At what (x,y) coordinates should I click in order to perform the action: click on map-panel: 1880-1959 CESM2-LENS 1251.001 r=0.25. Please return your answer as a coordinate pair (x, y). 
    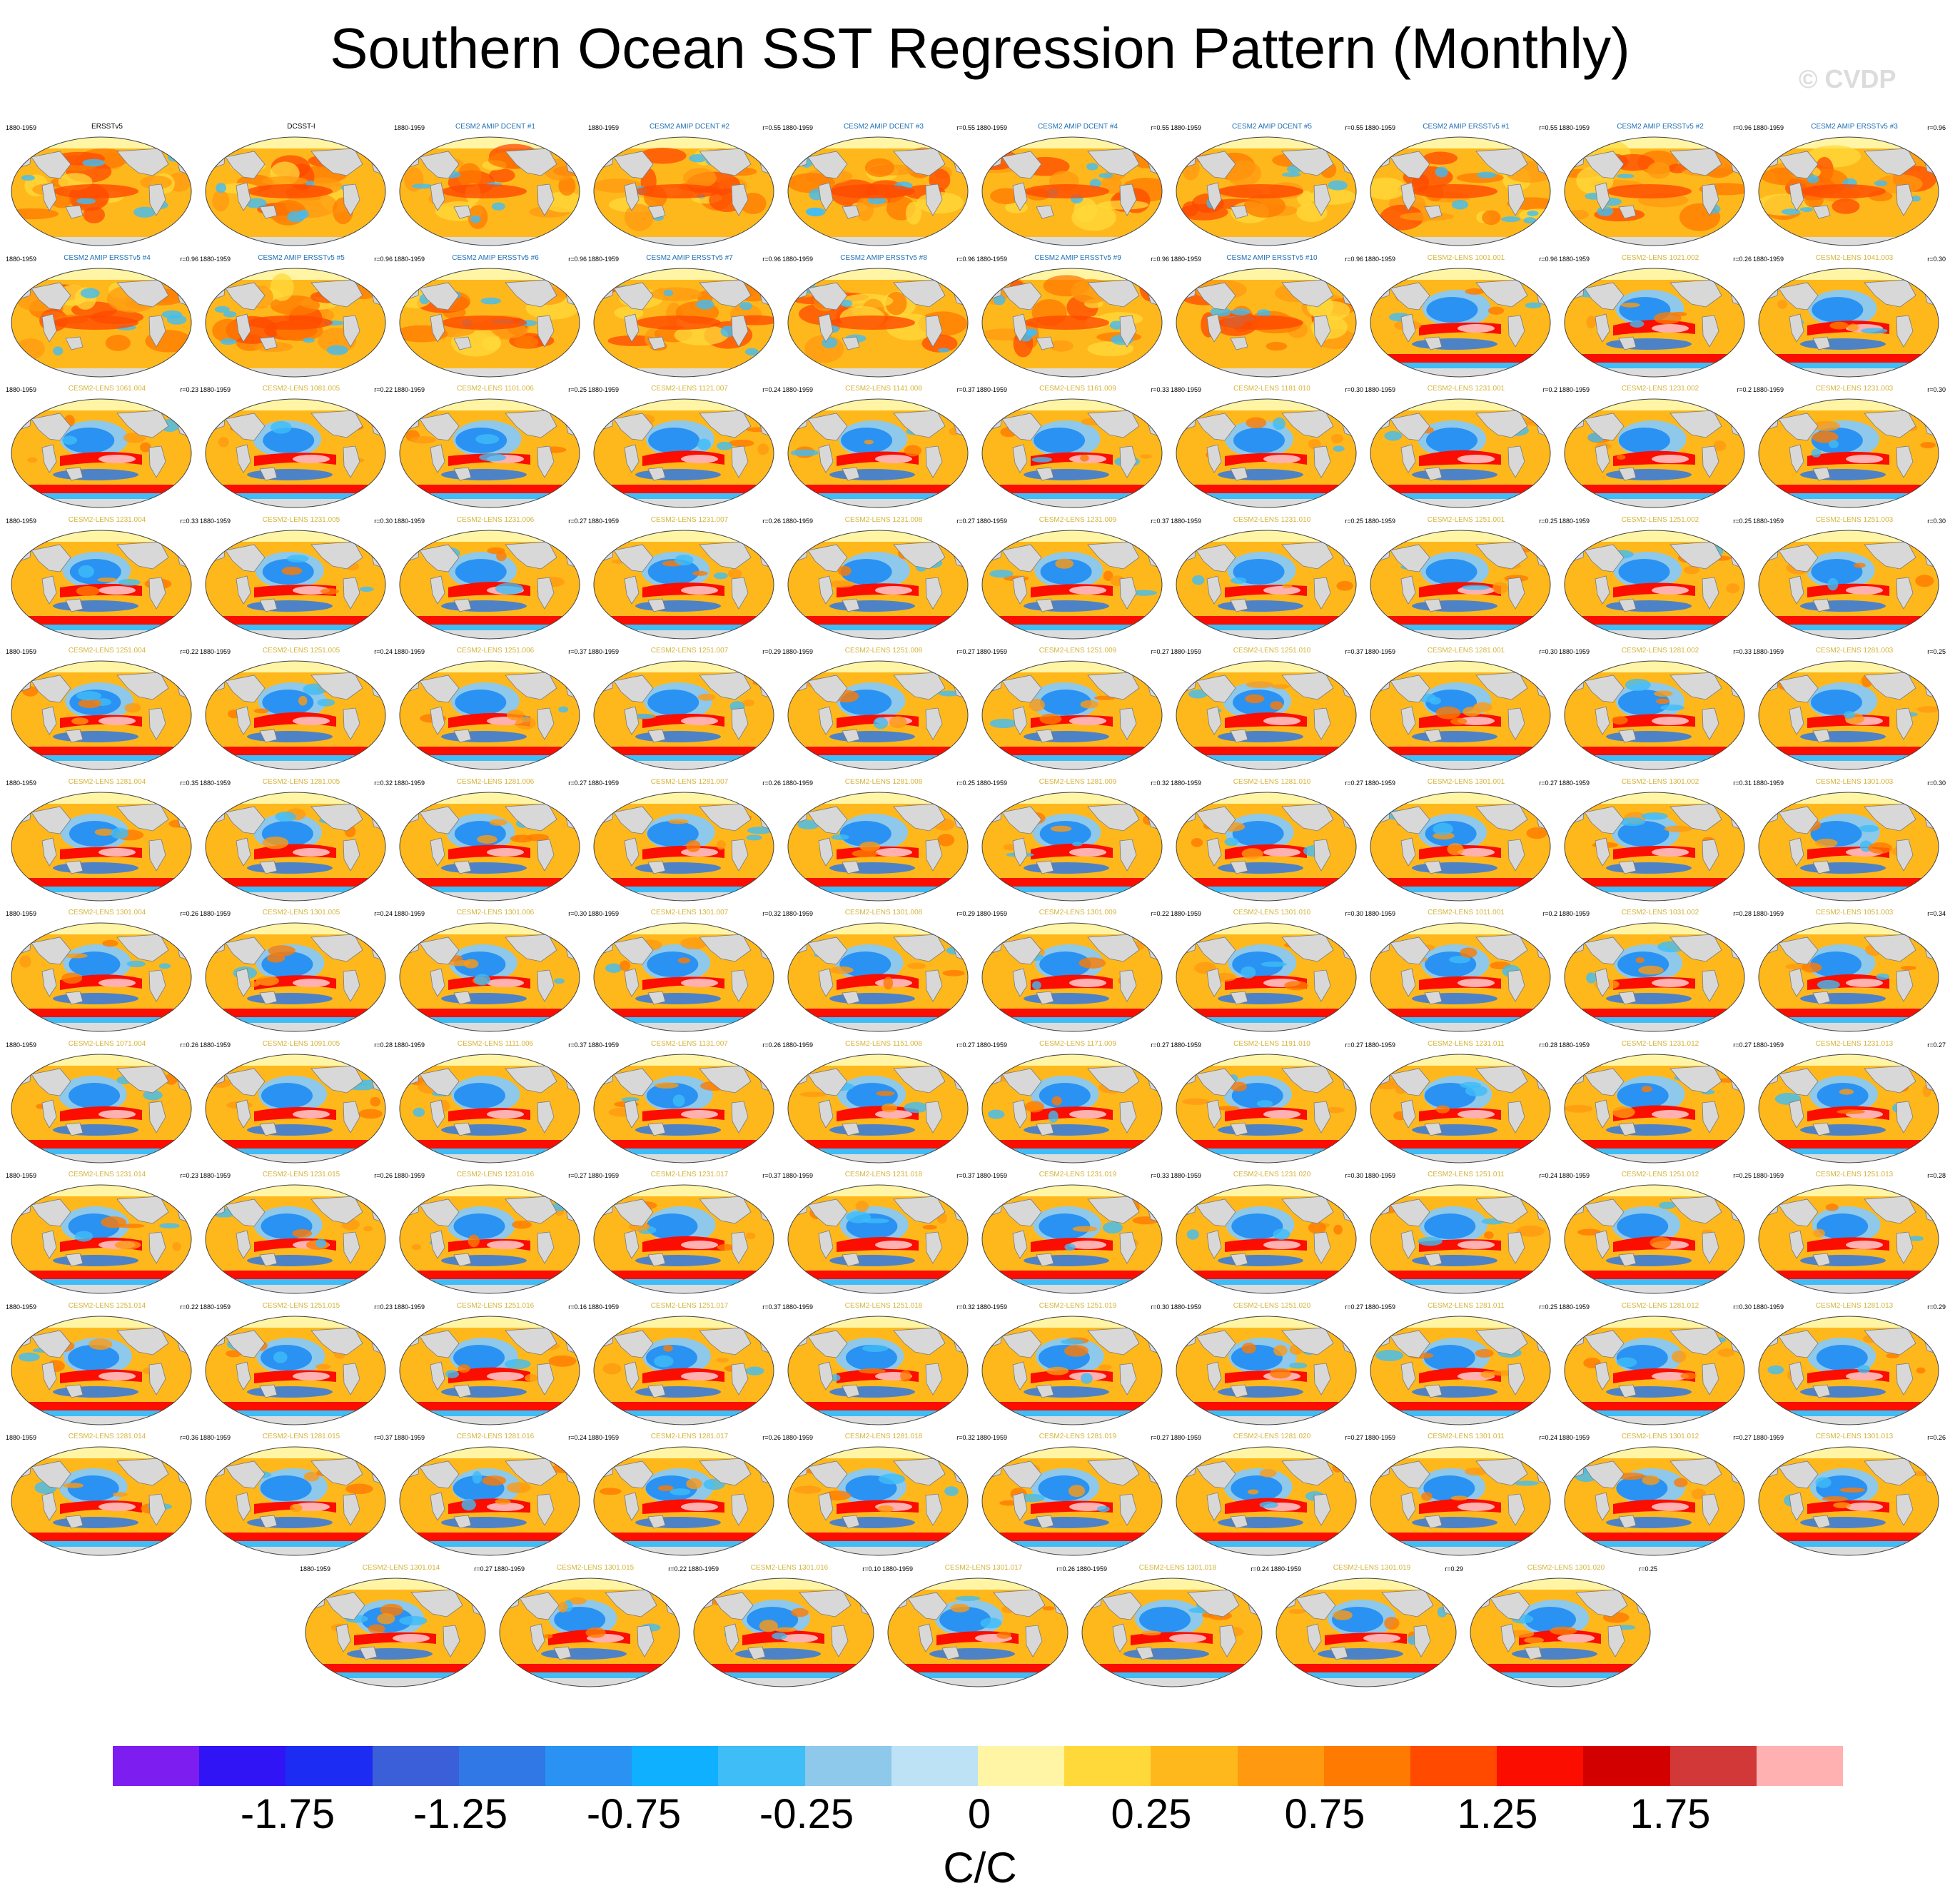
    Looking at the image, I should click on (1460, 579).